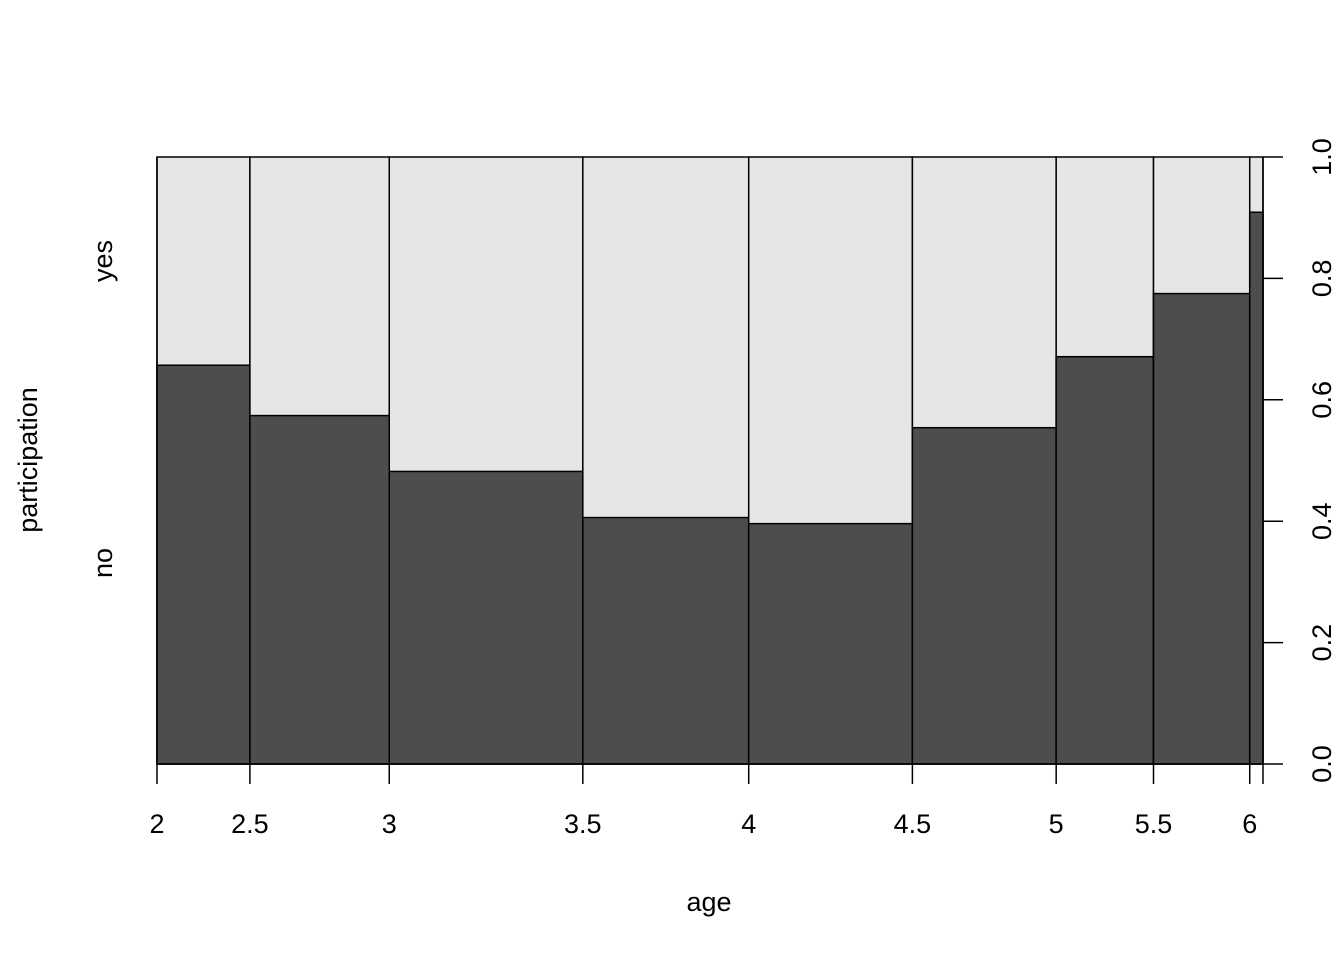  I want to click on x-tick-label-6: 5, so click(1056, 824).